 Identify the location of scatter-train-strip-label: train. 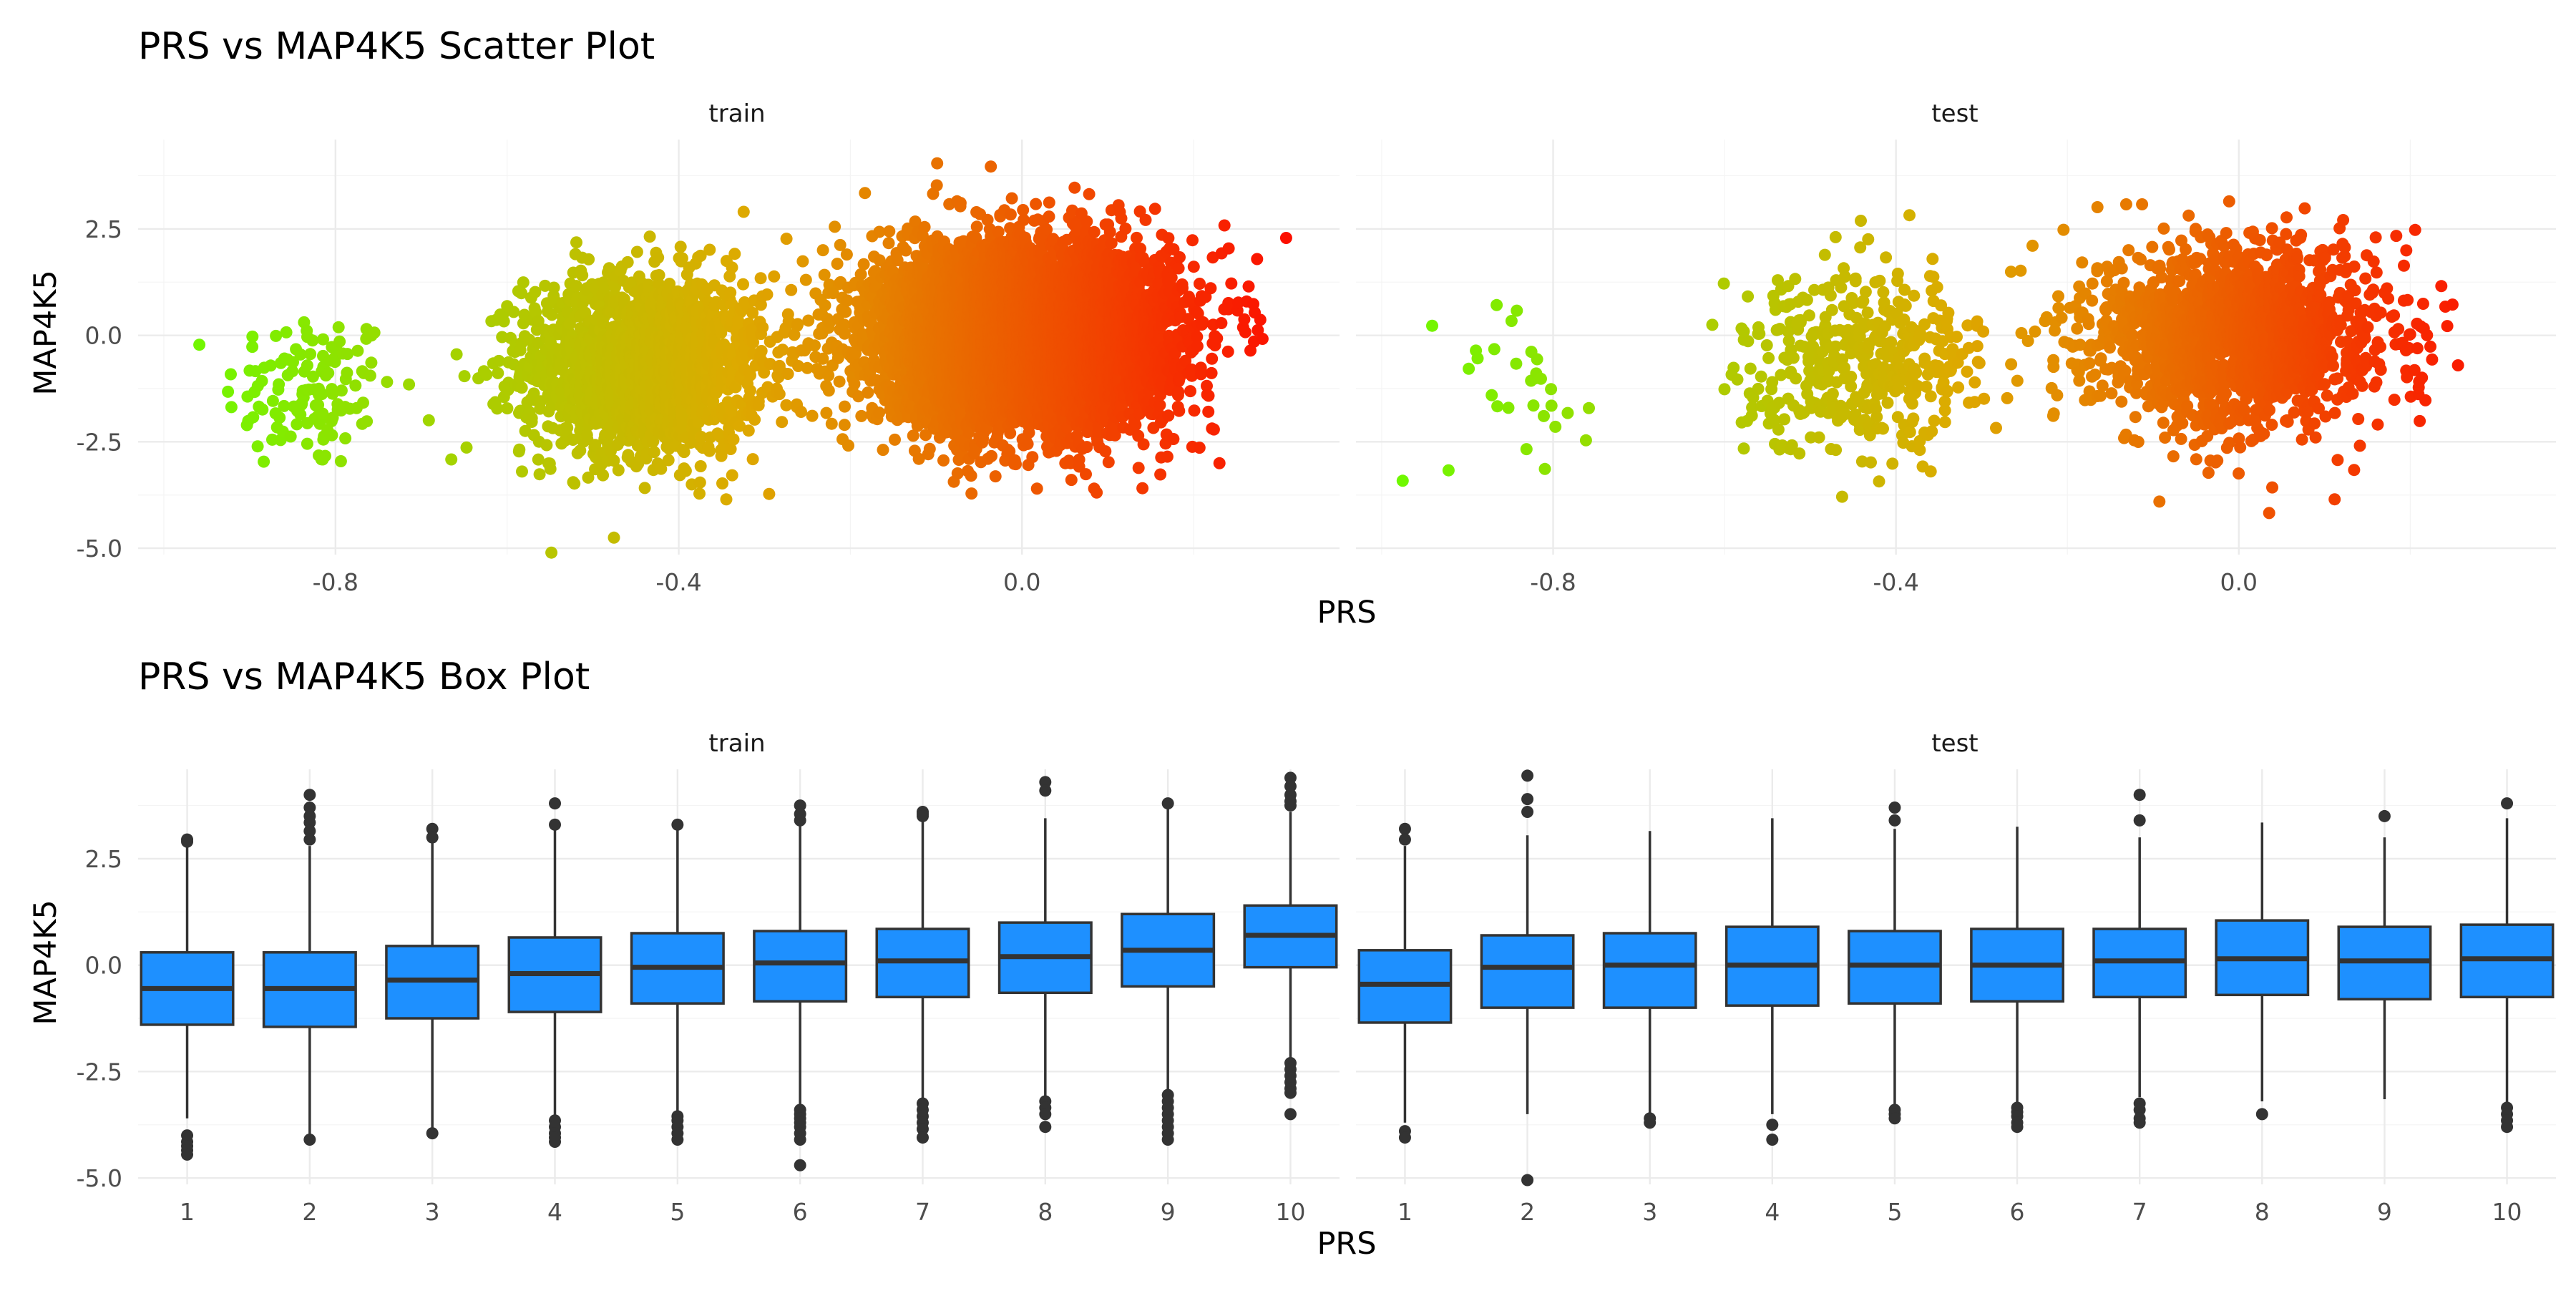
(736, 113).